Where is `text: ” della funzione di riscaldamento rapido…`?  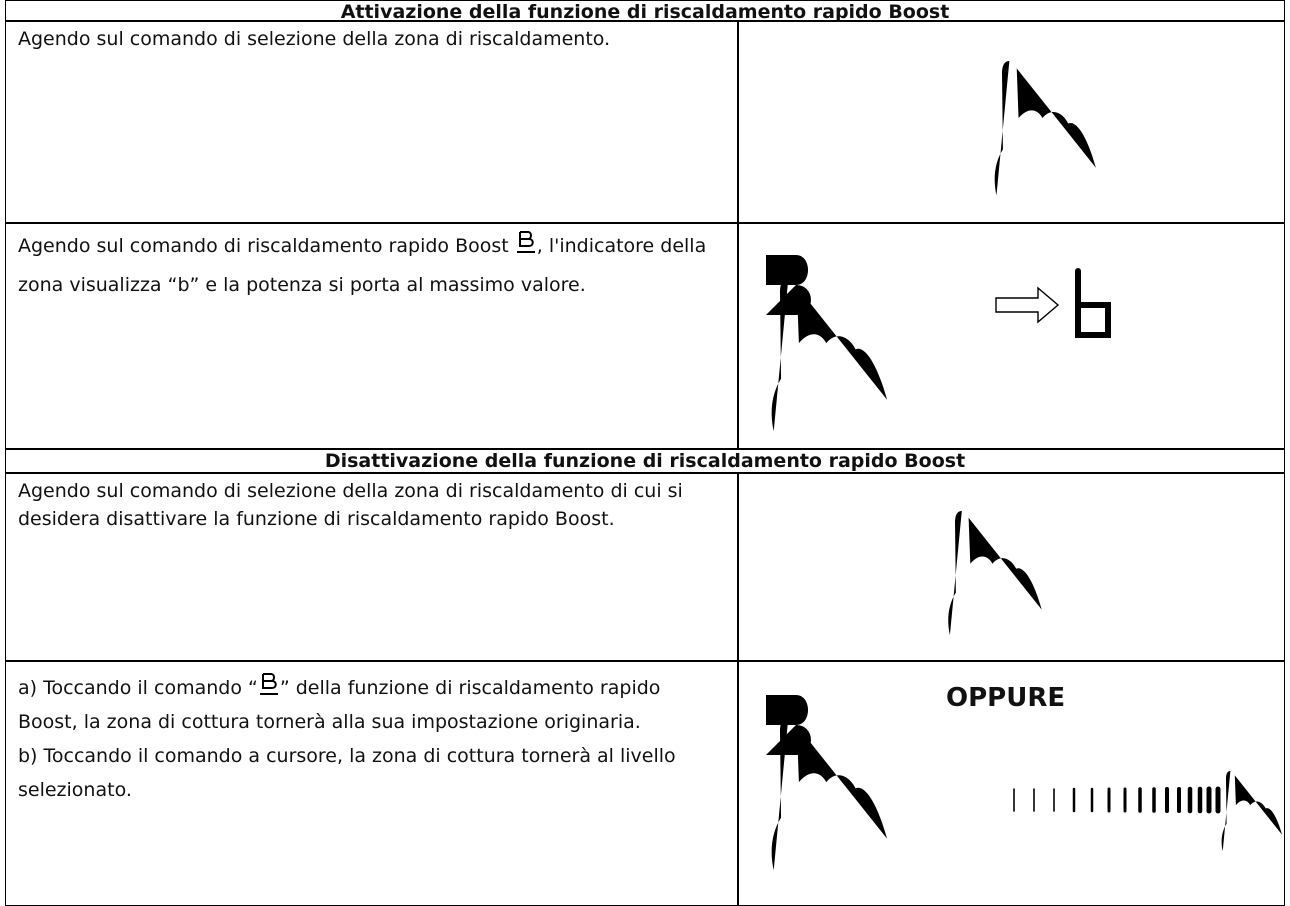 text: ” della funzione di riscaldamento rapido… is located at coordinates (339, 705).